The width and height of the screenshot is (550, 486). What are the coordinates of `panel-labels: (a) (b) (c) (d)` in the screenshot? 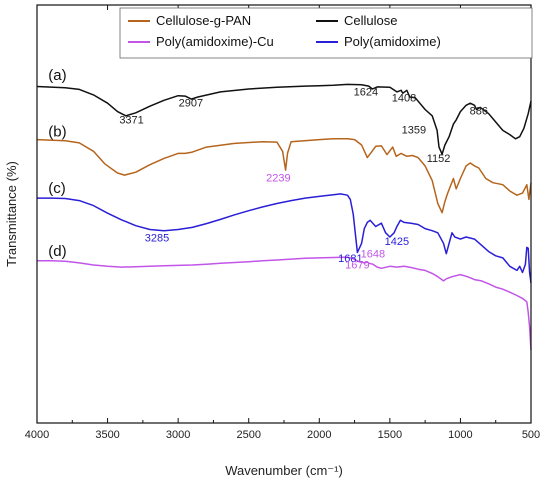 It's located at (57, 163).